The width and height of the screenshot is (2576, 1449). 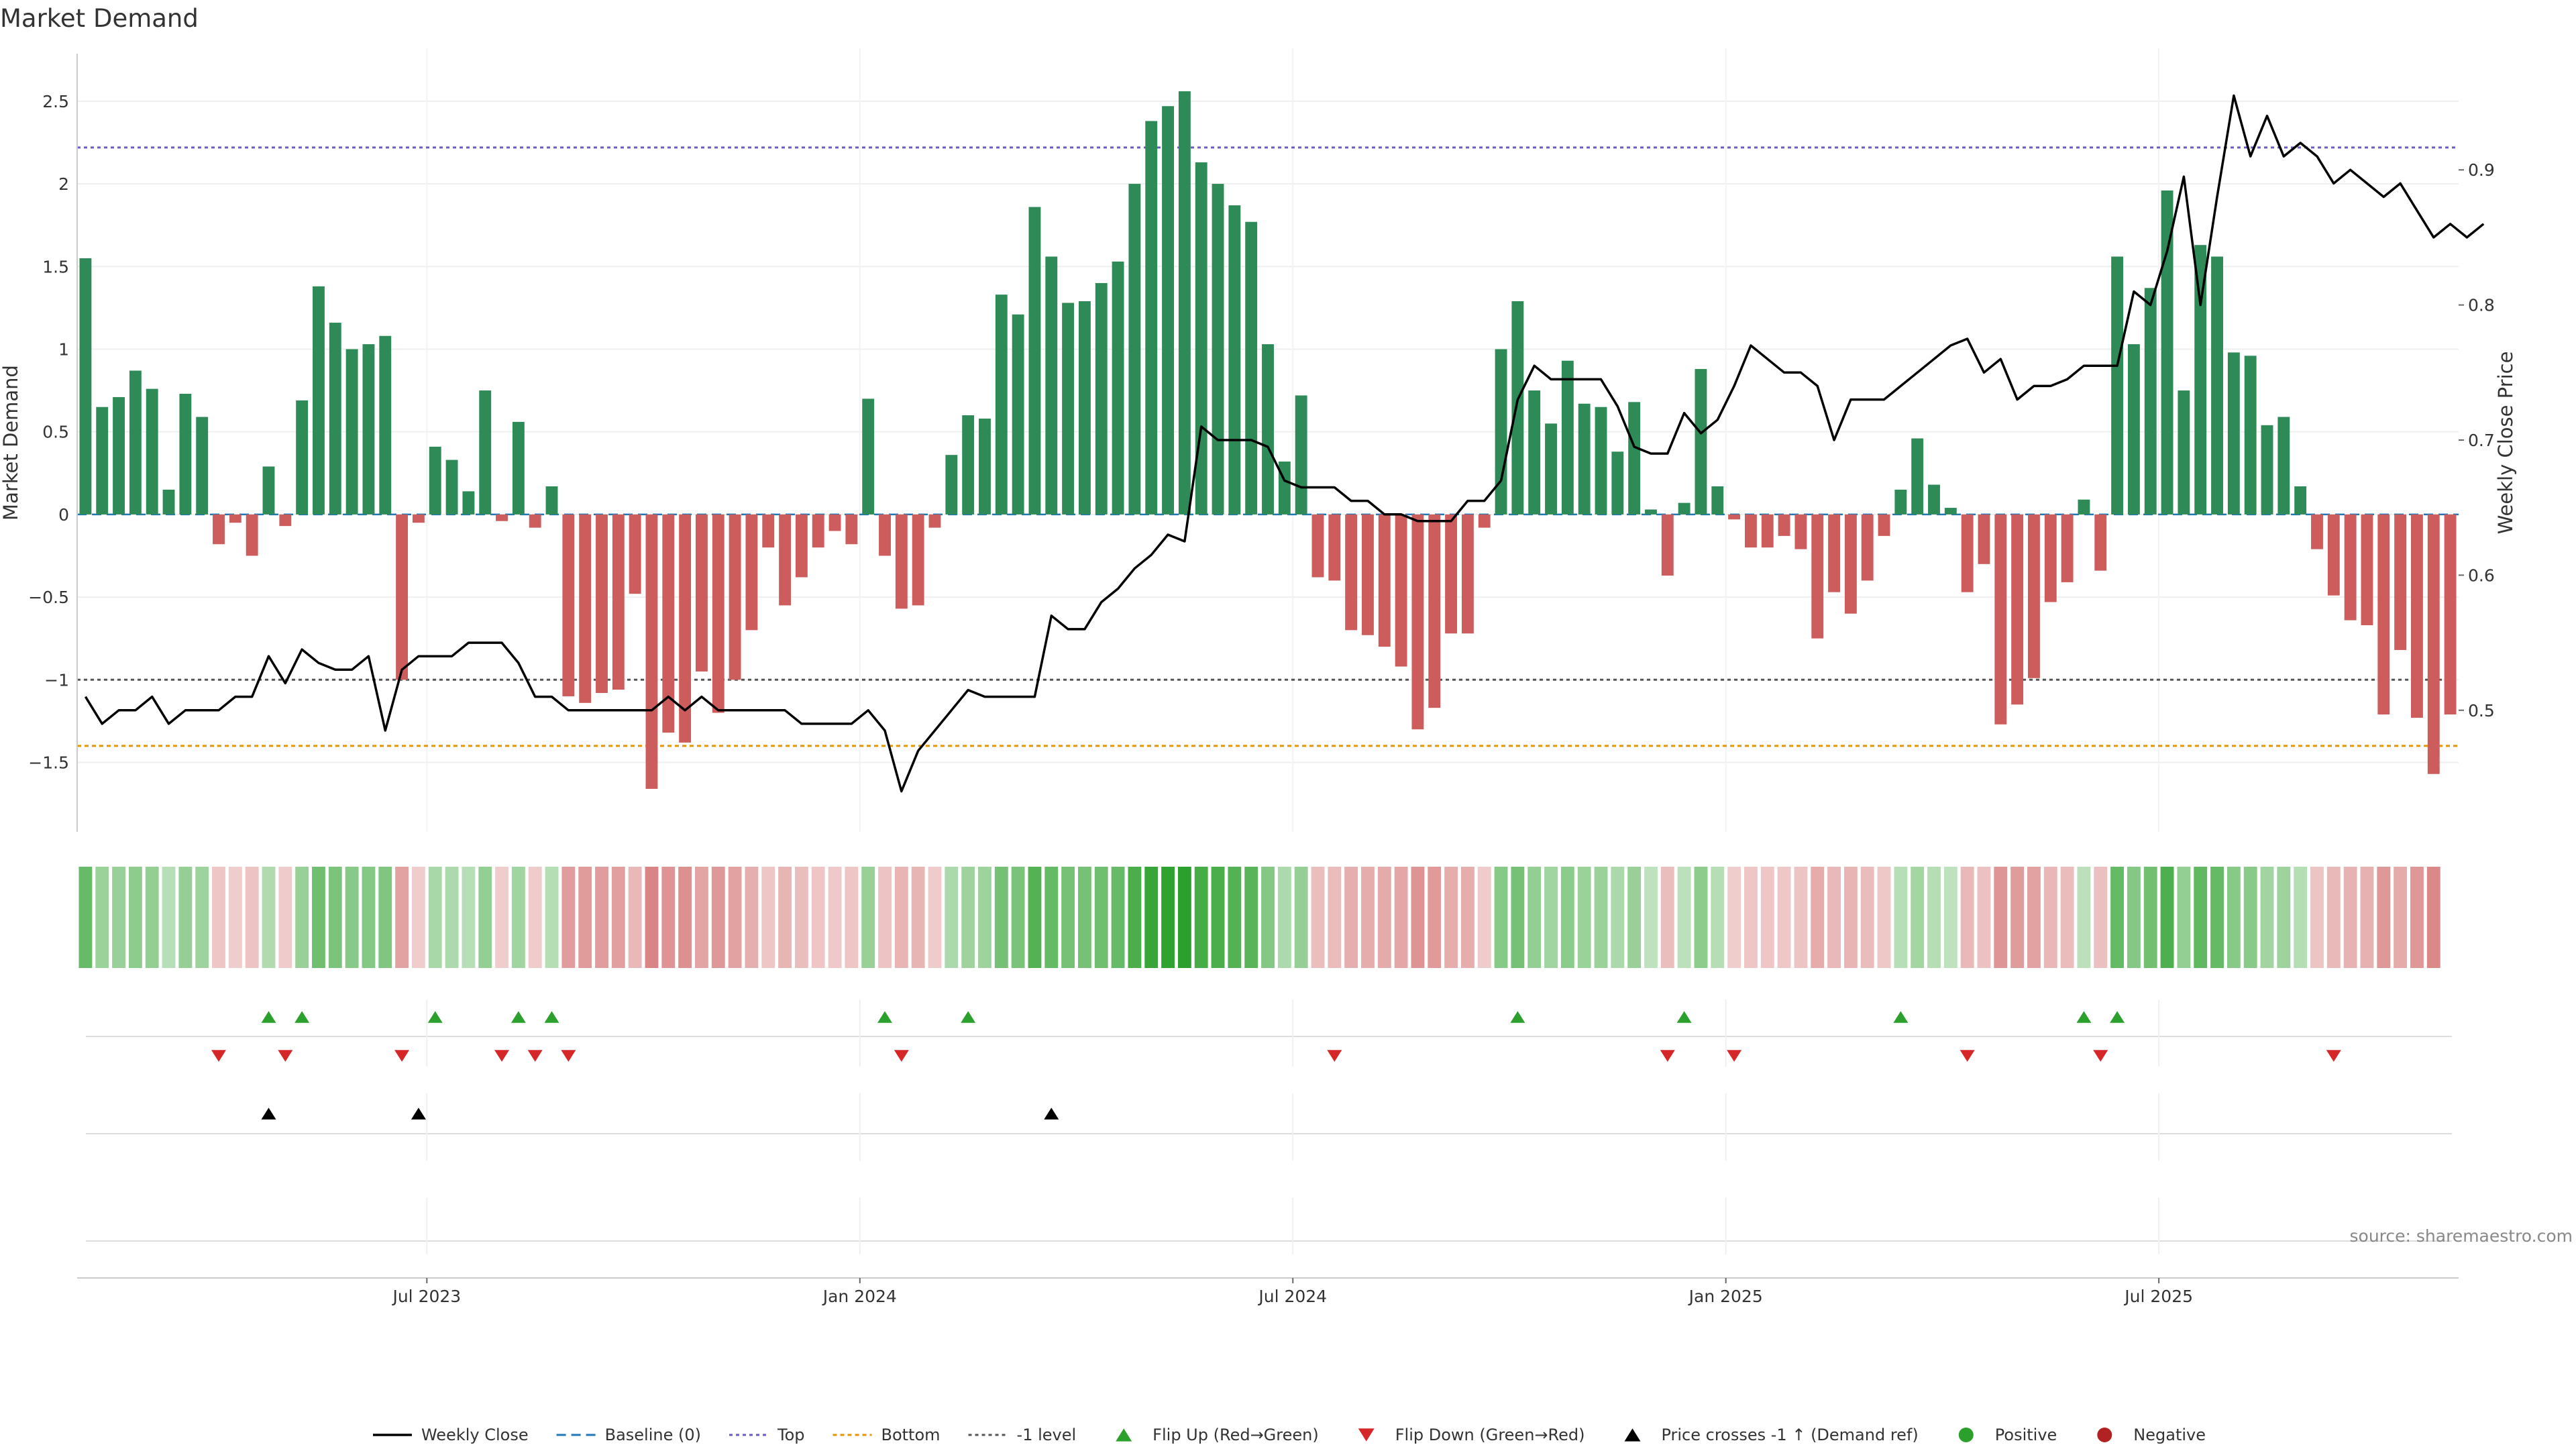 What do you see at coordinates (1789, 1435) in the screenshot?
I see `legend-label: Price crosses -1 ↑ (Demand ref)` at bounding box center [1789, 1435].